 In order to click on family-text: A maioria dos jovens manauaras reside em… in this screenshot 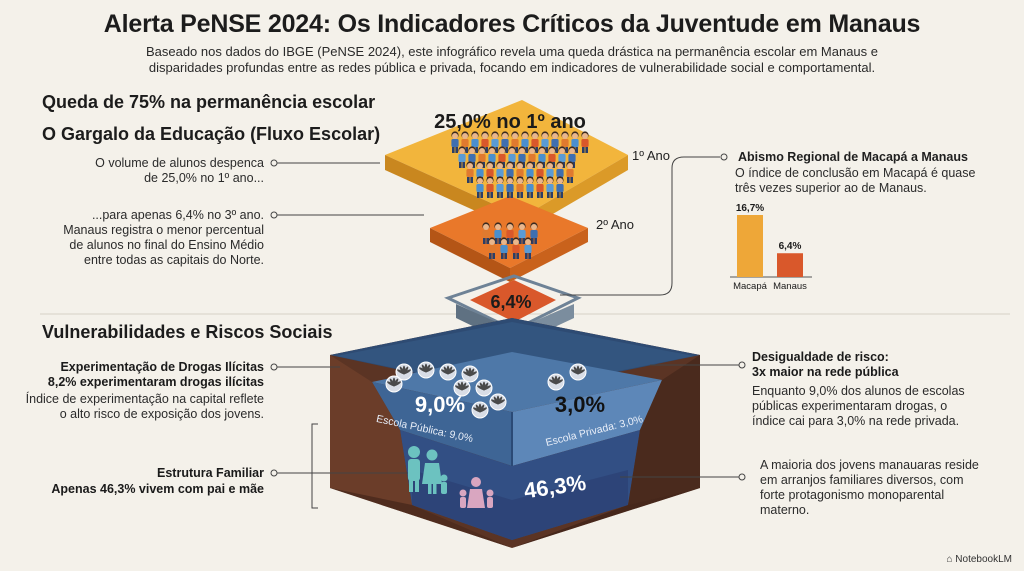, I will do `click(869, 487)`.